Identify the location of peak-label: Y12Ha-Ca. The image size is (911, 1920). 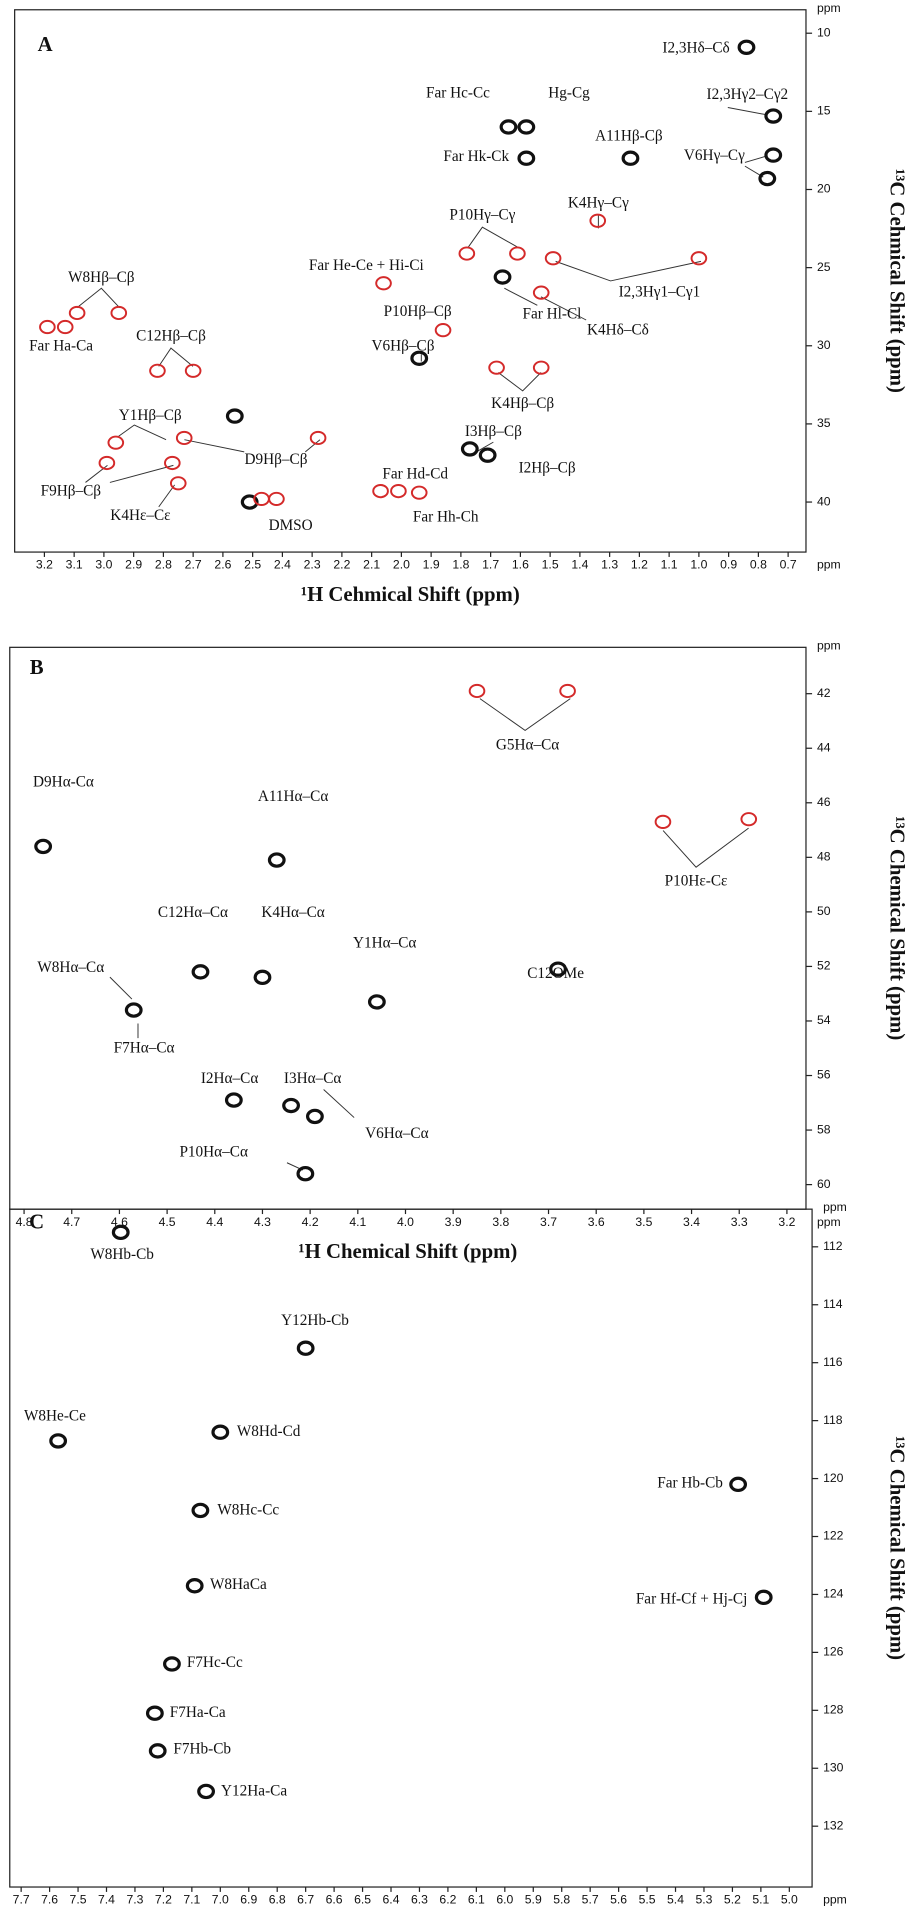
(254, 1790).